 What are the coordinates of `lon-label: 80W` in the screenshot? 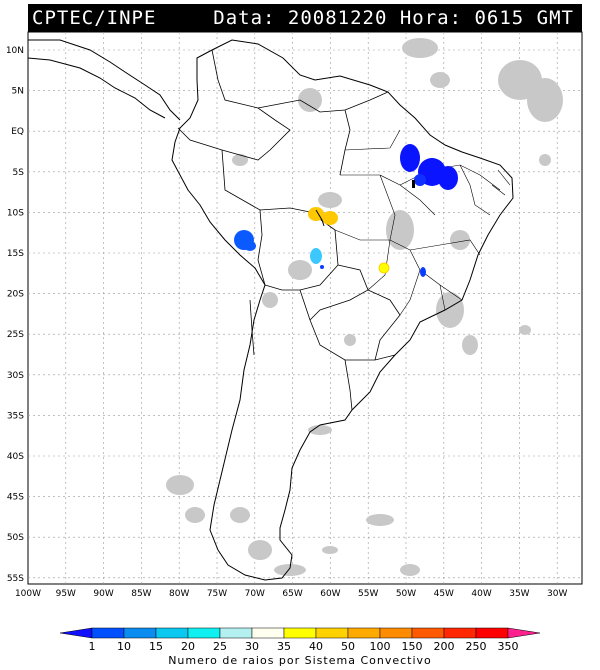 It's located at (179, 594).